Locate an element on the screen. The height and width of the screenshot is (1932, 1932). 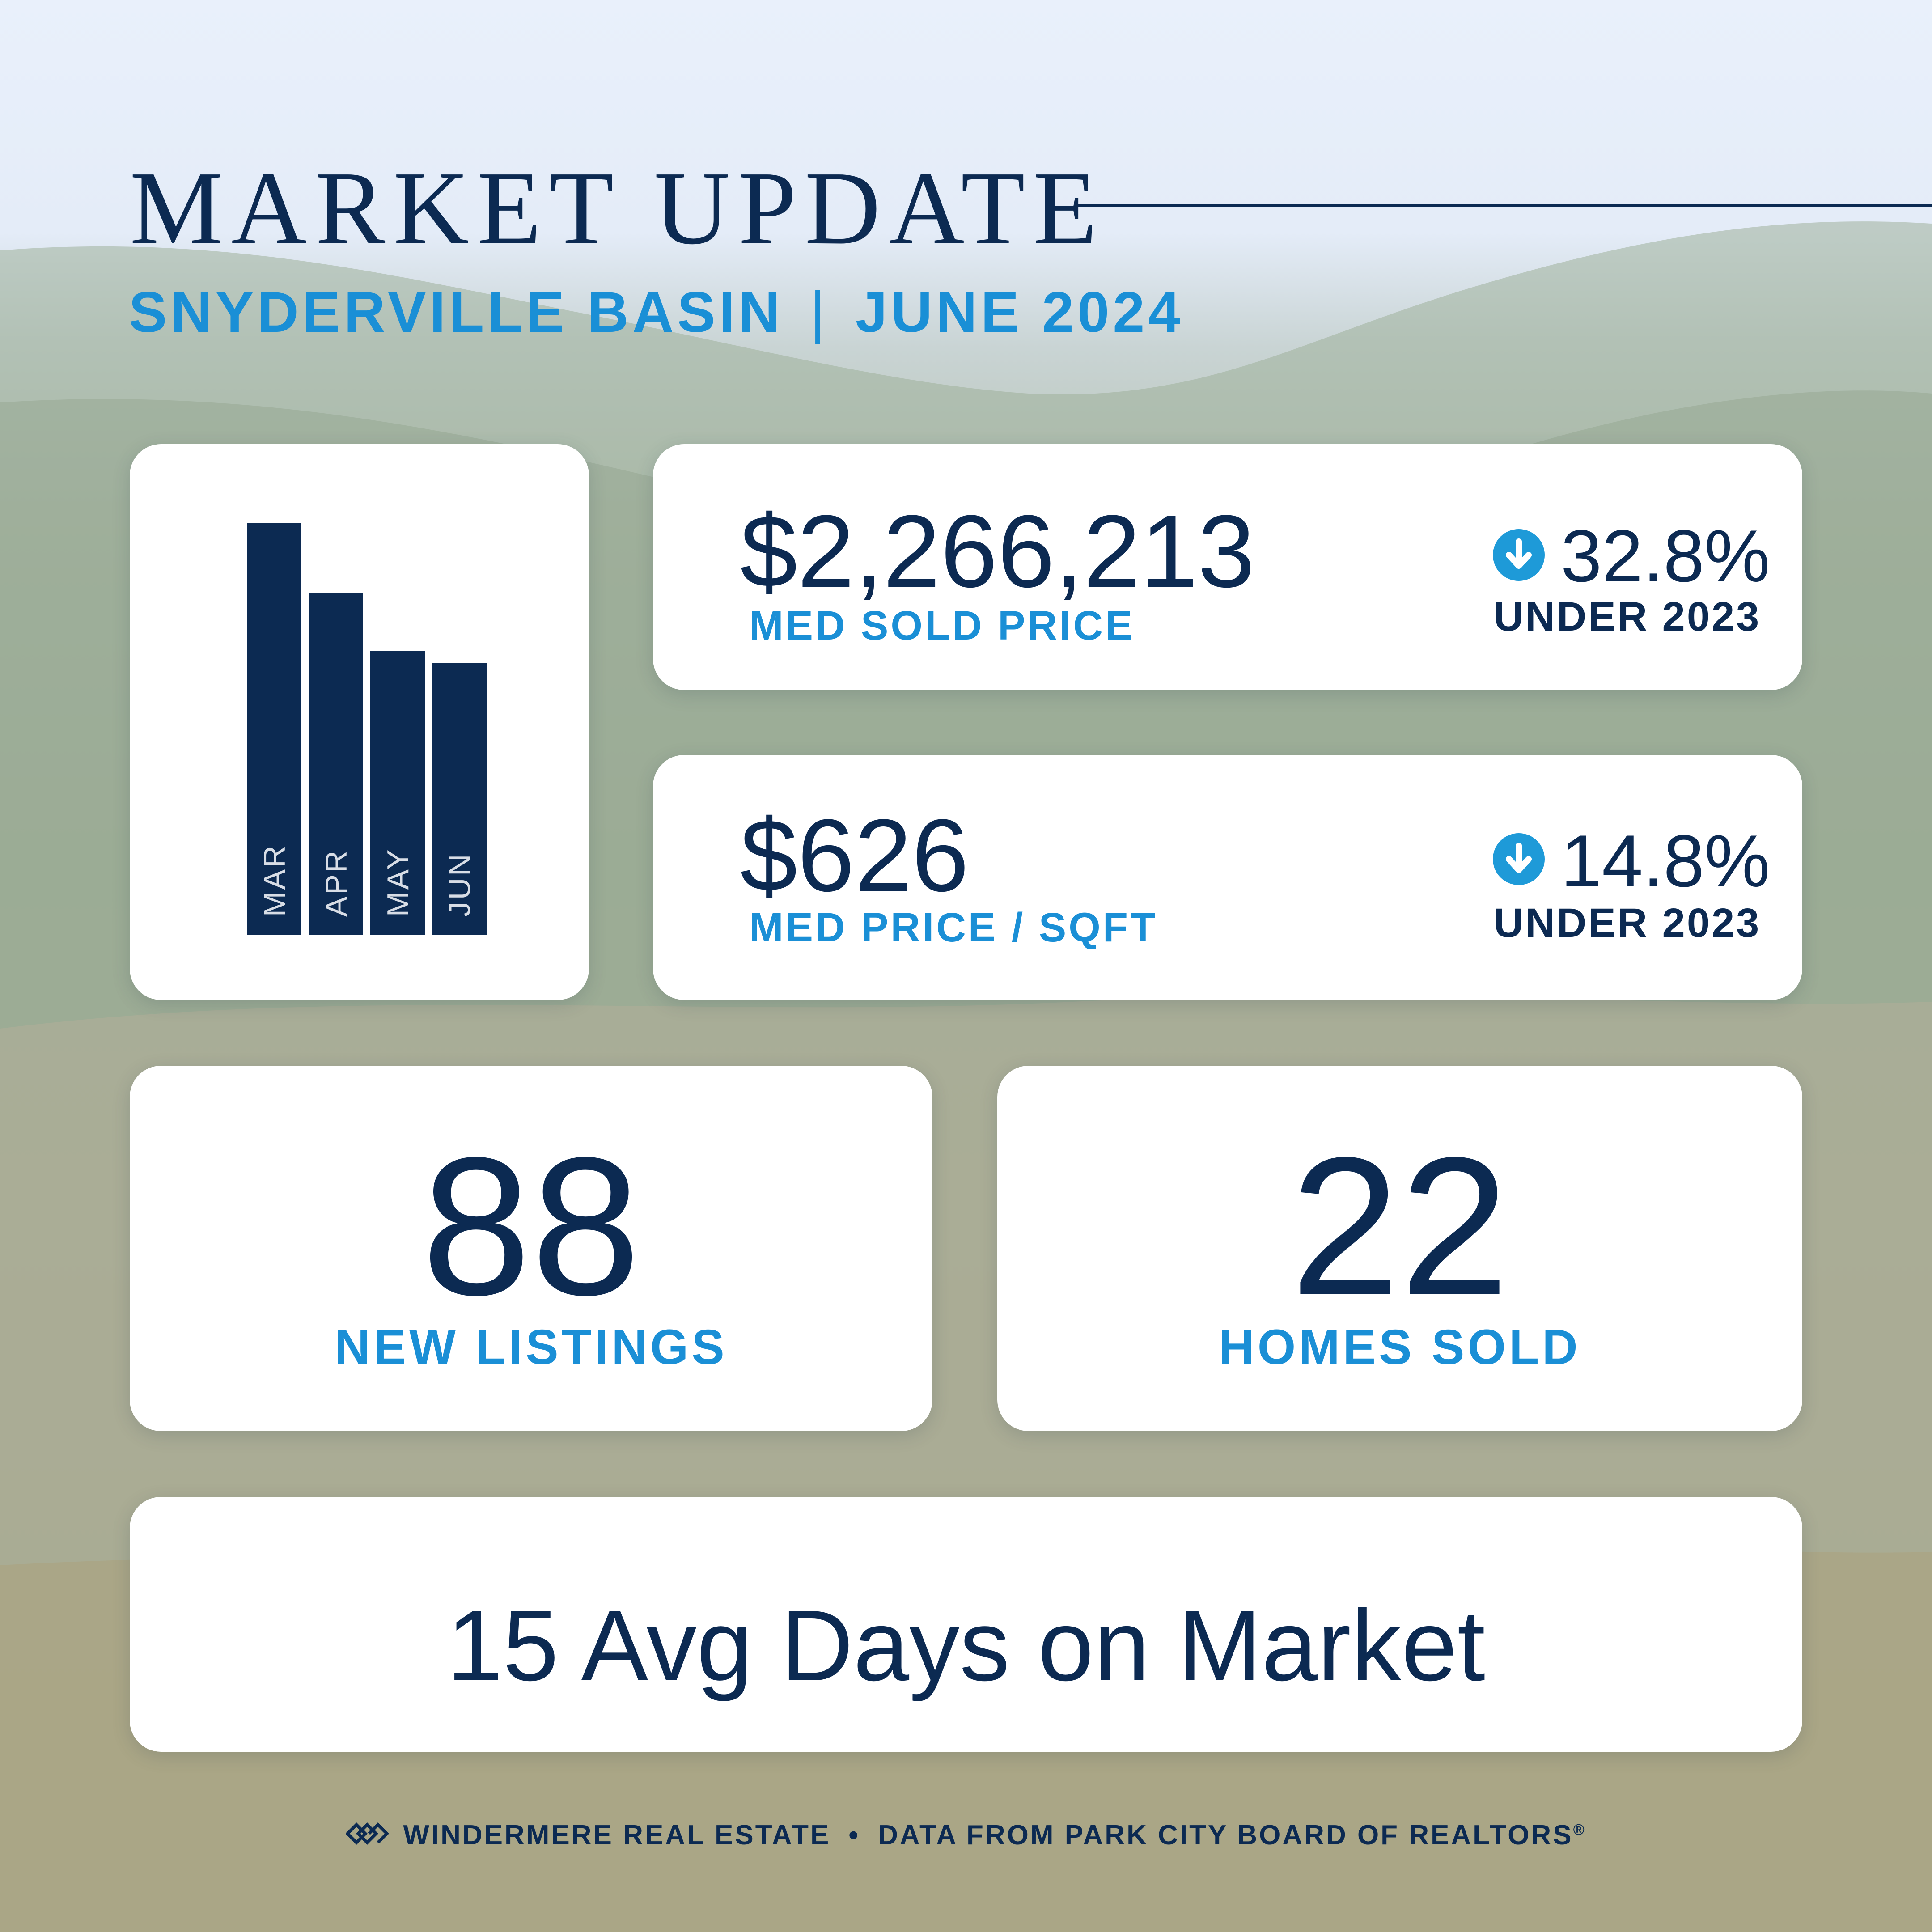
new-listings-value: 88 is located at coordinates (531, 1226).